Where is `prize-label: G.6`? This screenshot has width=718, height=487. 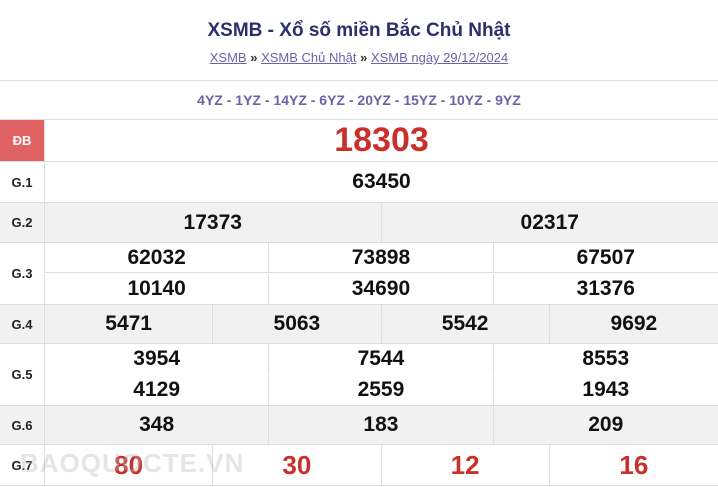 prize-label: G.6 is located at coordinates (22, 425).